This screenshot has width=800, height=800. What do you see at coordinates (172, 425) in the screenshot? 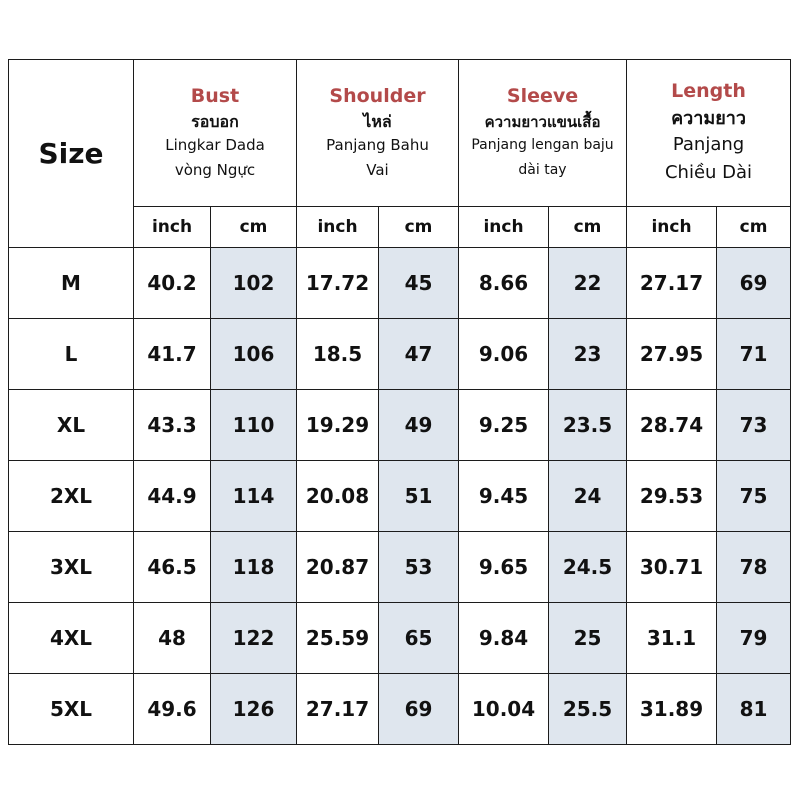
I see `value-cell-inch: 43.3` at bounding box center [172, 425].